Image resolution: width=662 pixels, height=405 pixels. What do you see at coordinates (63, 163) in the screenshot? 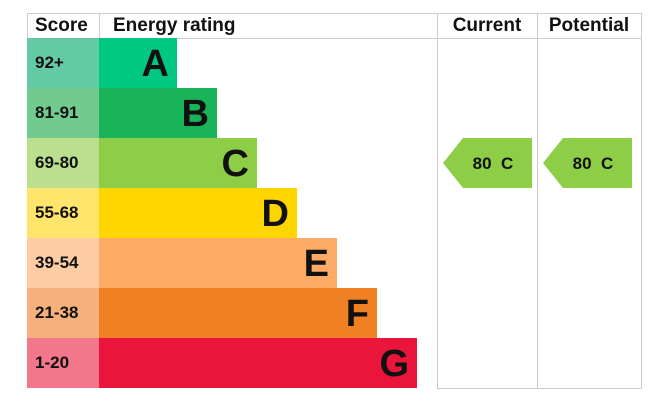
I see `score-cell-c: 69-80` at bounding box center [63, 163].